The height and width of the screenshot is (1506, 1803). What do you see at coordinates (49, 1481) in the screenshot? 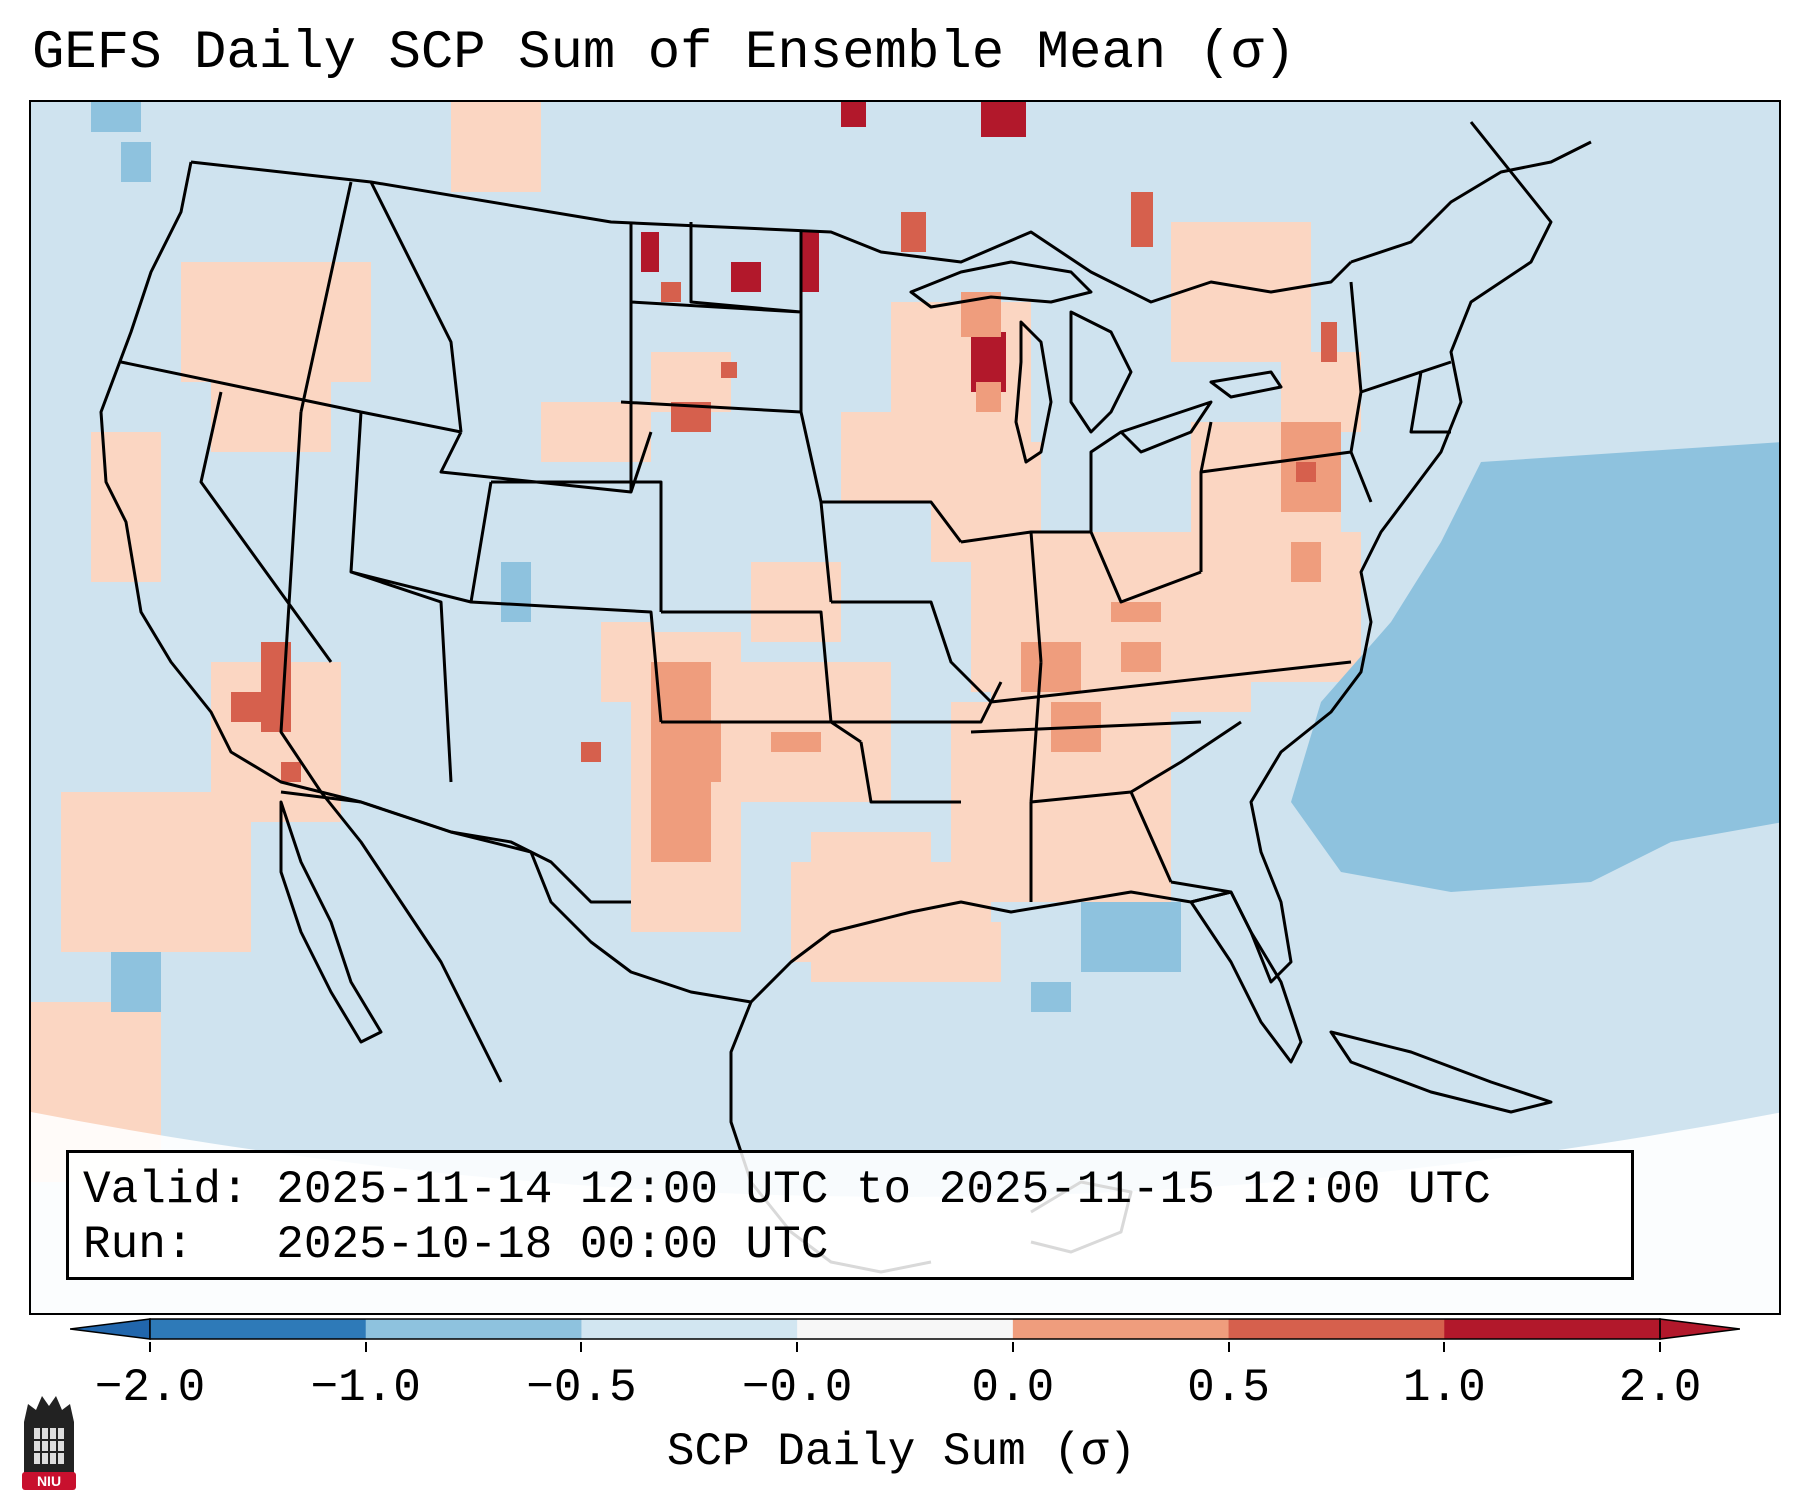
I see `niu-logo-text: NIU` at bounding box center [49, 1481].